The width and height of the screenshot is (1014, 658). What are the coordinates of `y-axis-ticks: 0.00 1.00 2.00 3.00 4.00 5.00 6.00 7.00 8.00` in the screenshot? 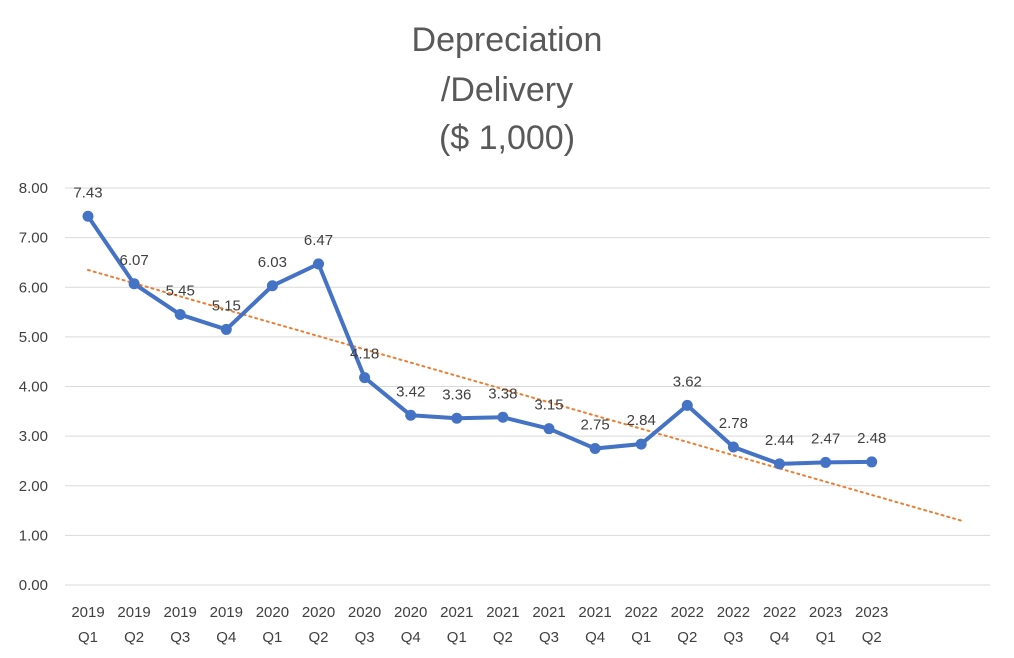 It's located at (33, 387).